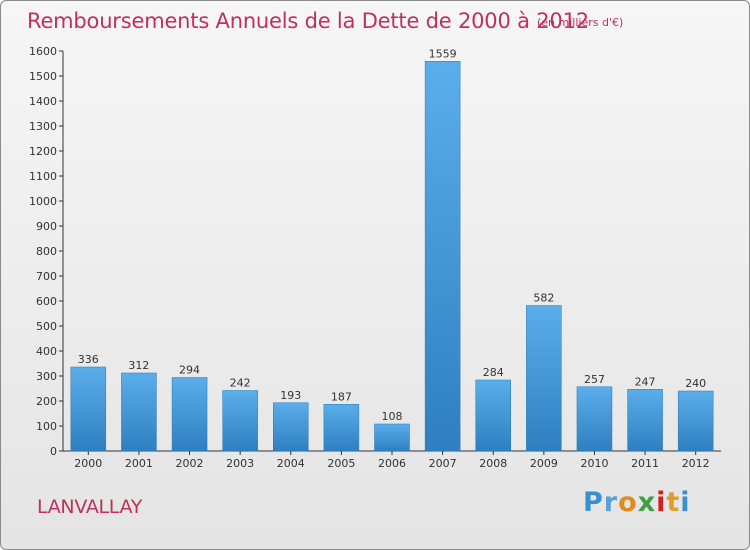  Describe the element at coordinates (46, 401) in the screenshot. I see `y-tick-label: 200` at that location.